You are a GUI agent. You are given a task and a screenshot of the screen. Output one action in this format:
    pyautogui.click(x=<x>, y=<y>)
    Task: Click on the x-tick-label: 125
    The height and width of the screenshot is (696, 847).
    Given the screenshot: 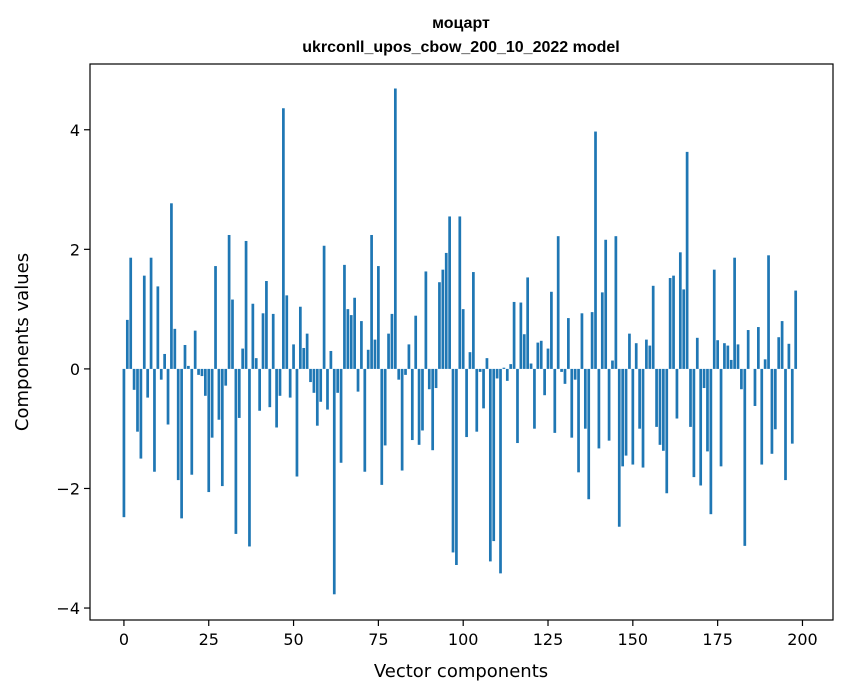 What is the action you would take?
    pyautogui.click(x=548, y=639)
    